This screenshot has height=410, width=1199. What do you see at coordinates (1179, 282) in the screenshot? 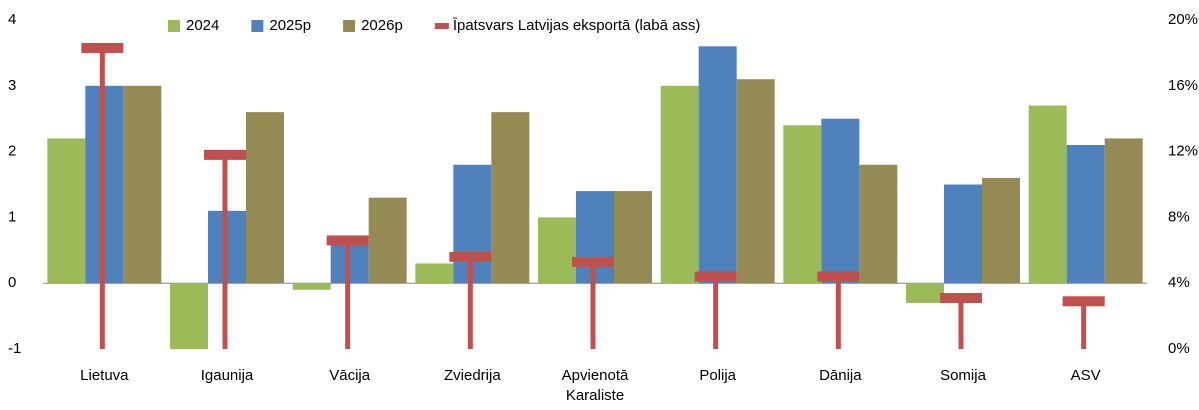
I see `y2-tick-label: 4%` at bounding box center [1179, 282].